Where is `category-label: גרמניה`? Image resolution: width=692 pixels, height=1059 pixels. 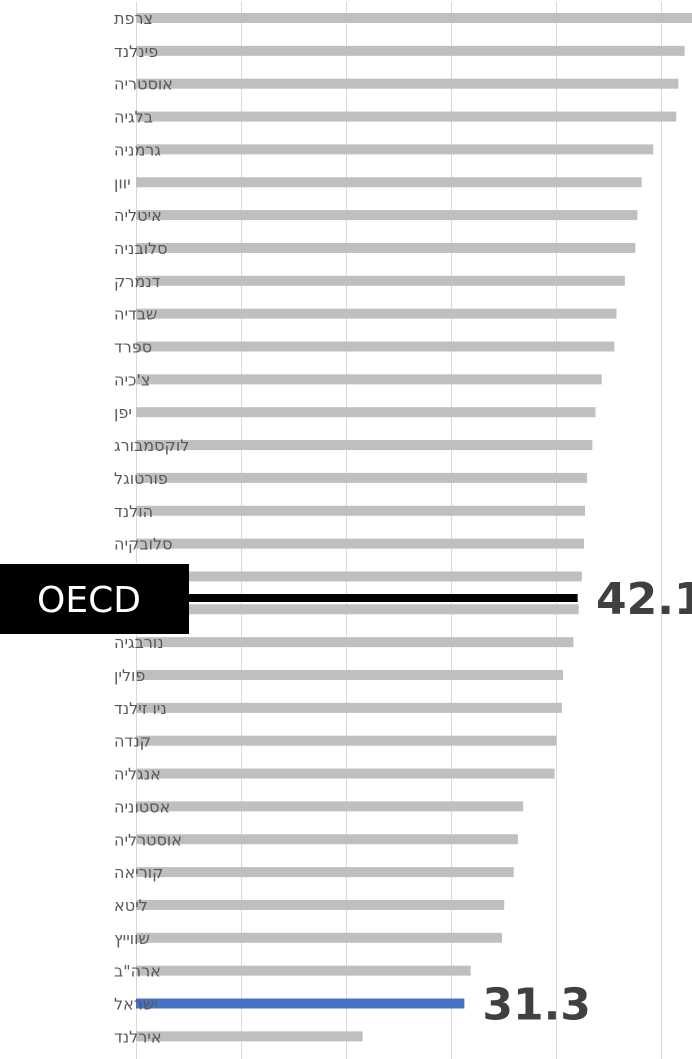
category-label: גרמניה is located at coordinates (137, 149).